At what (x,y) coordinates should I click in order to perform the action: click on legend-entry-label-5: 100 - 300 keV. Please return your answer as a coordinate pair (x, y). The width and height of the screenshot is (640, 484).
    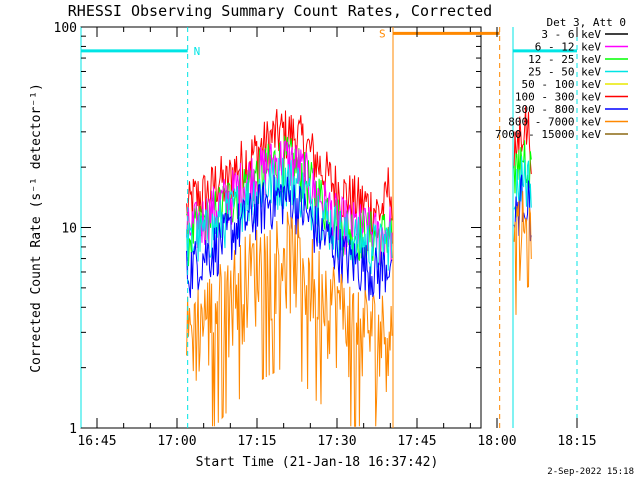
    Looking at the image, I should click on (558, 97).